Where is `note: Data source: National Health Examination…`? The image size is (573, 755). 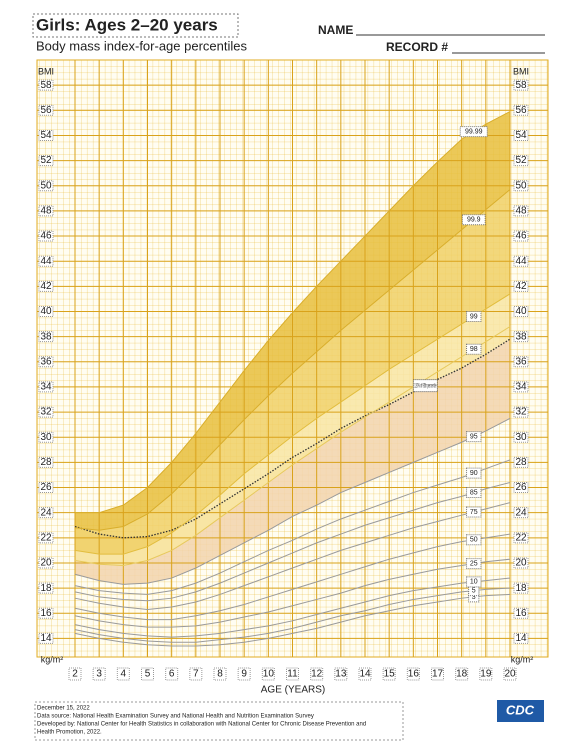
note: Data source: National Health Examination… is located at coordinates (175, 717).